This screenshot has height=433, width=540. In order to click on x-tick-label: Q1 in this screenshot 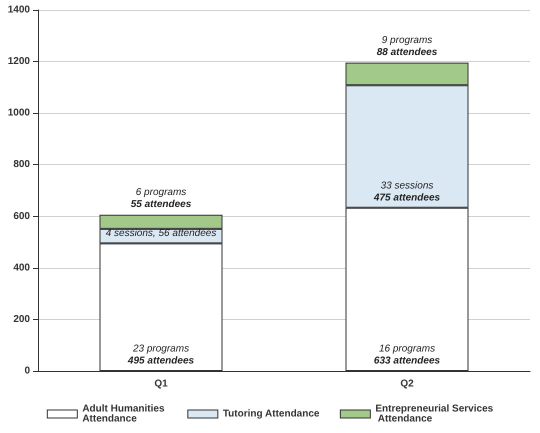, I will do `click(161, 384)`.